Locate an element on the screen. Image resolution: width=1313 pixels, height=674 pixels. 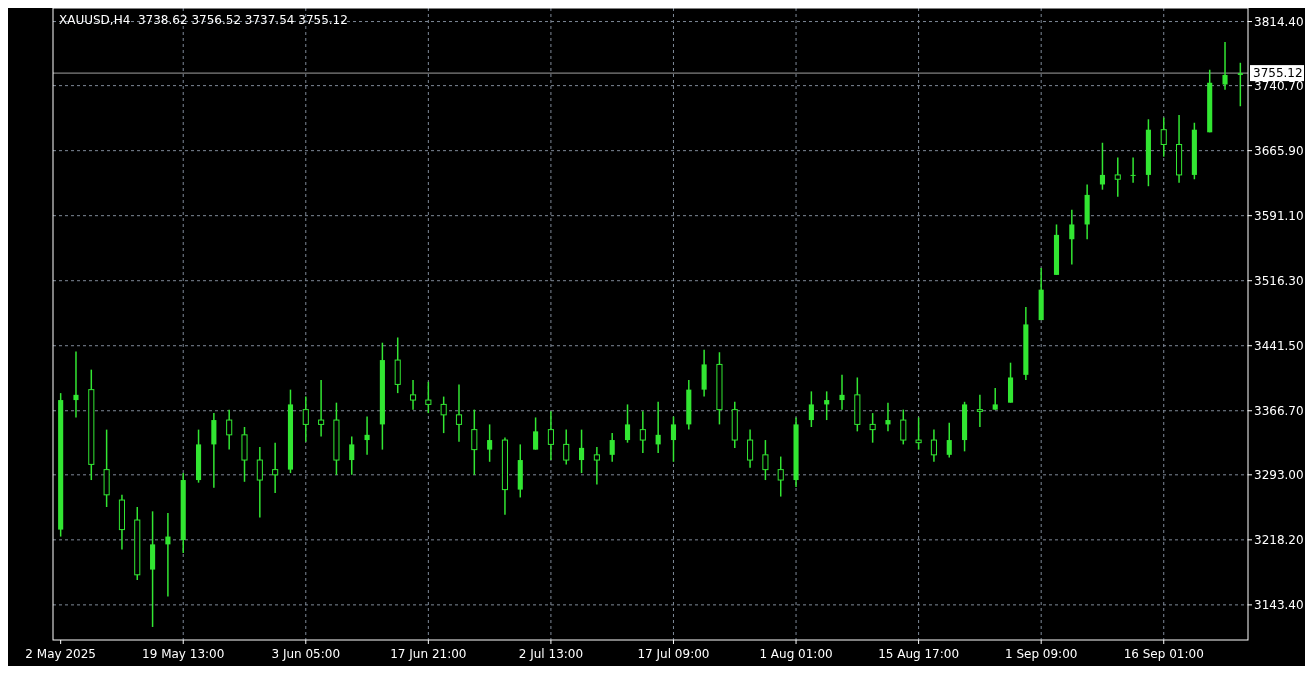
y-tick-label: 3665.90 is located at coordinates (1279, 150).